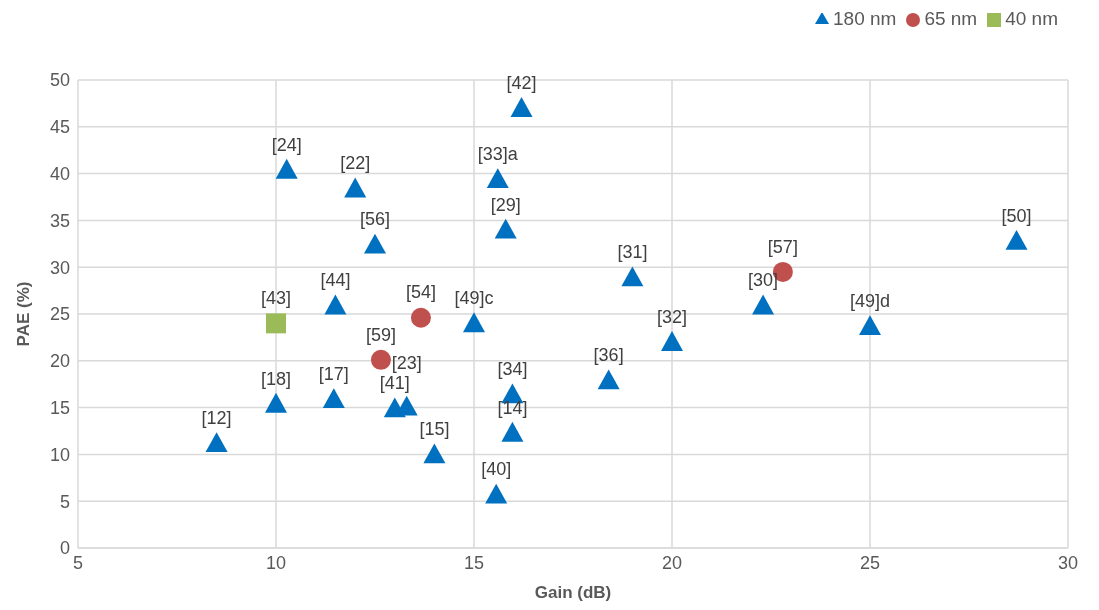  I want to click on annotation: [29], so click(505, 204).